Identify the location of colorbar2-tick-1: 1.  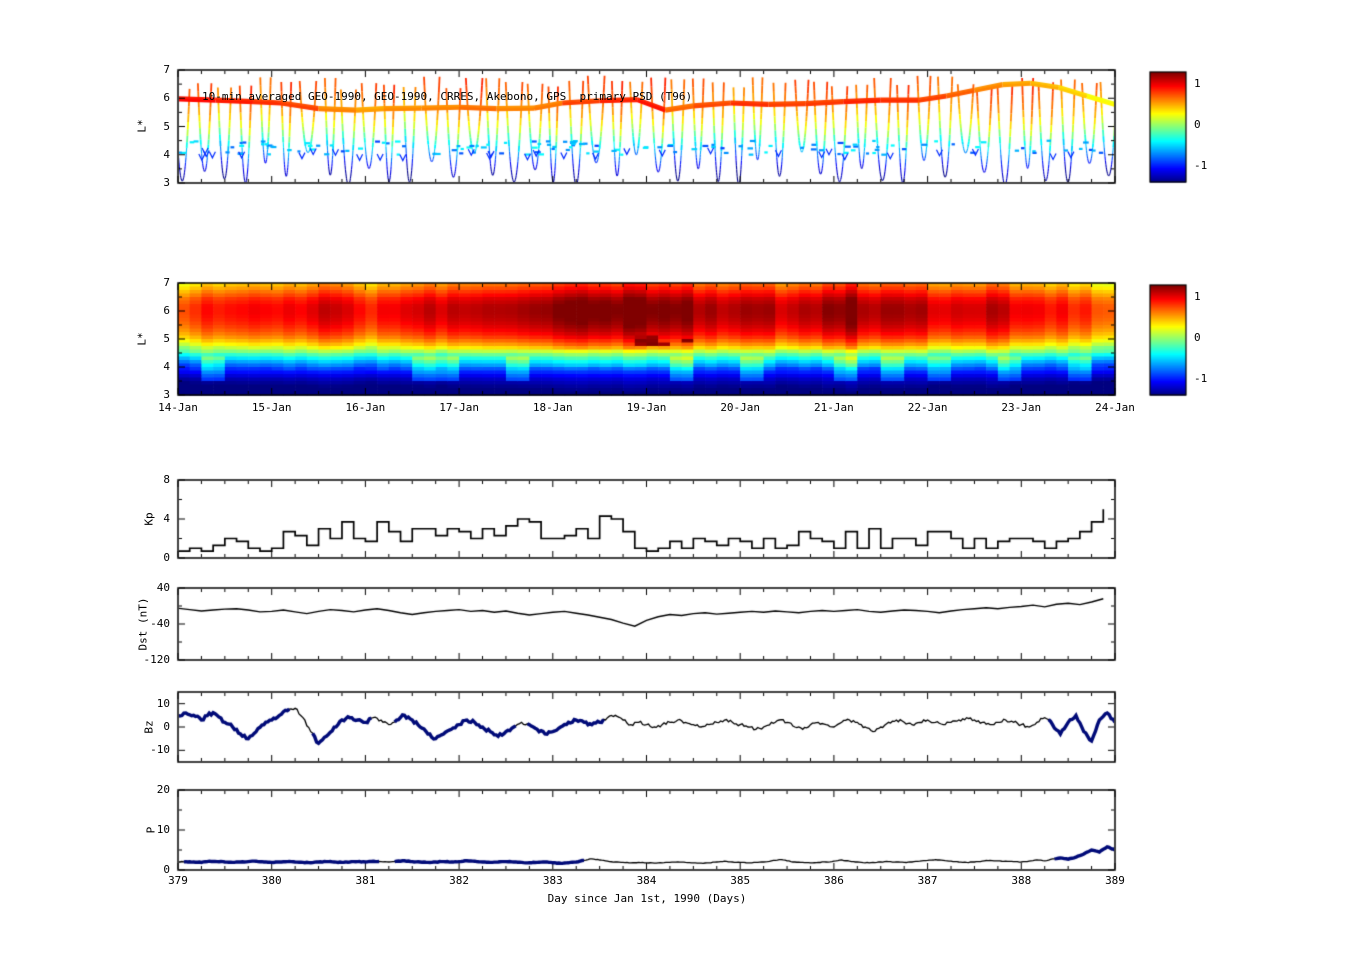
(1197, 297).